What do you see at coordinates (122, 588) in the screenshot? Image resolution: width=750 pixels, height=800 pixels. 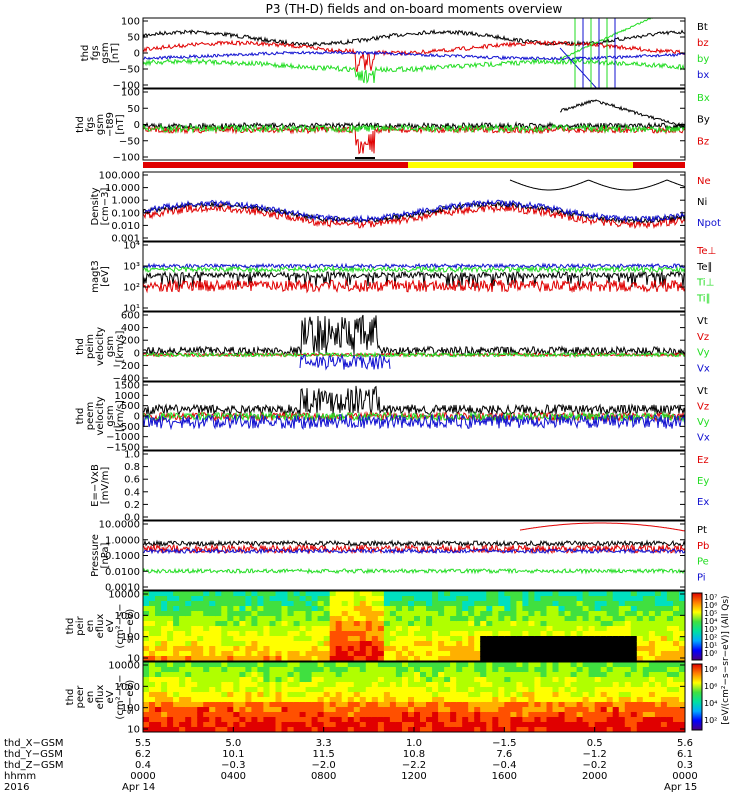 I see `ytick-label: 0.0010` at bounding box center [122, 588].